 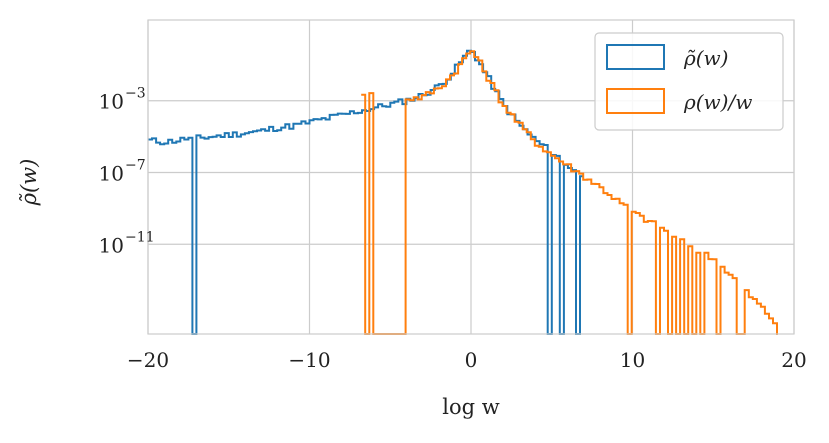 What do you see at coordinates (705, 58) in the screenshot?
I see `legend-label-rho-tilde: ρ̃(w)` at bounding box center [705, 58].